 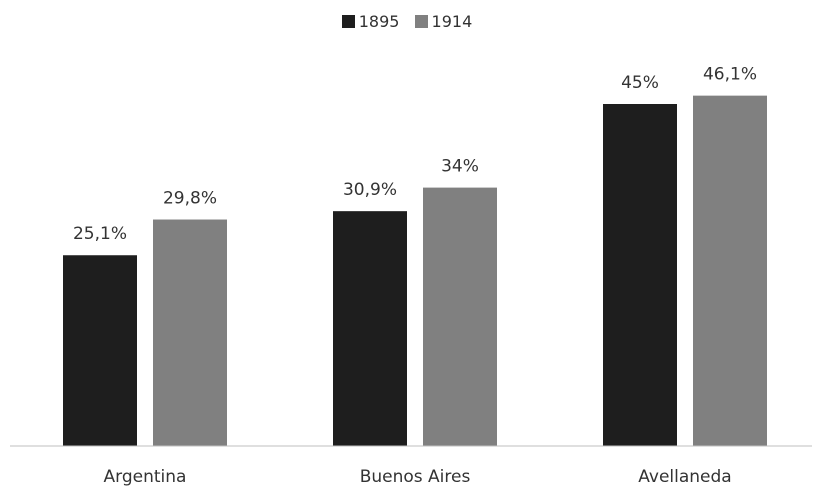 I want to click on bar-buenos-aires-1914, so click(x=460, y=316).